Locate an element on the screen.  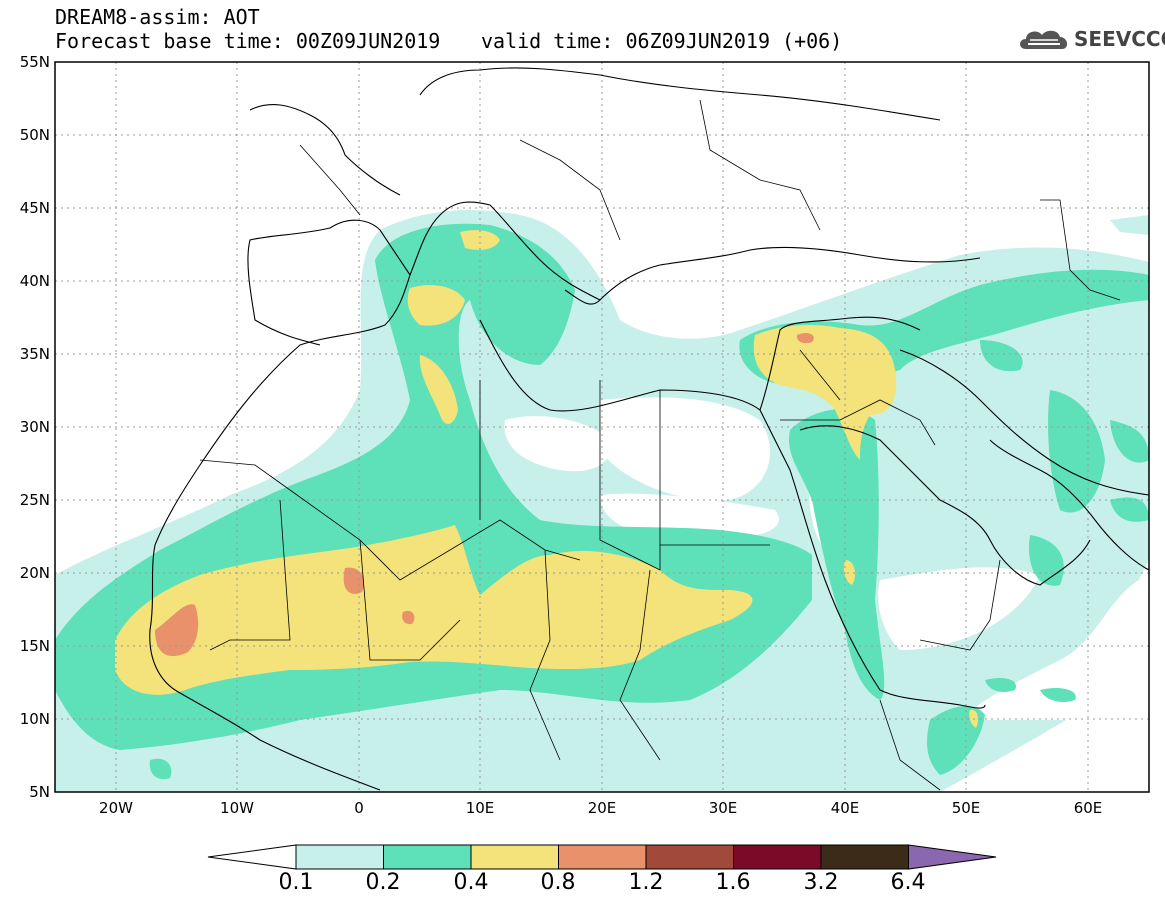
lon-label-20e: 20E is located at coordinates (602, 808).